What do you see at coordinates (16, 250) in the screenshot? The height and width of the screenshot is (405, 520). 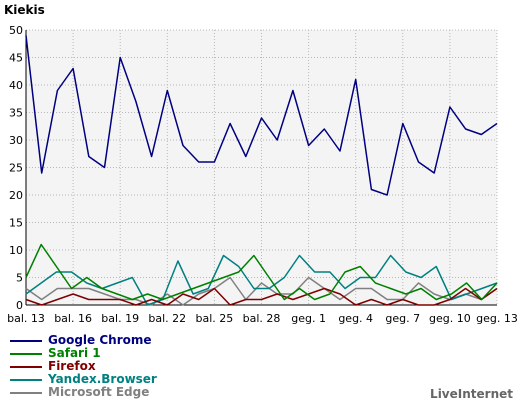 I see `y-tick-label: 10` at bounding box center [16, 250].